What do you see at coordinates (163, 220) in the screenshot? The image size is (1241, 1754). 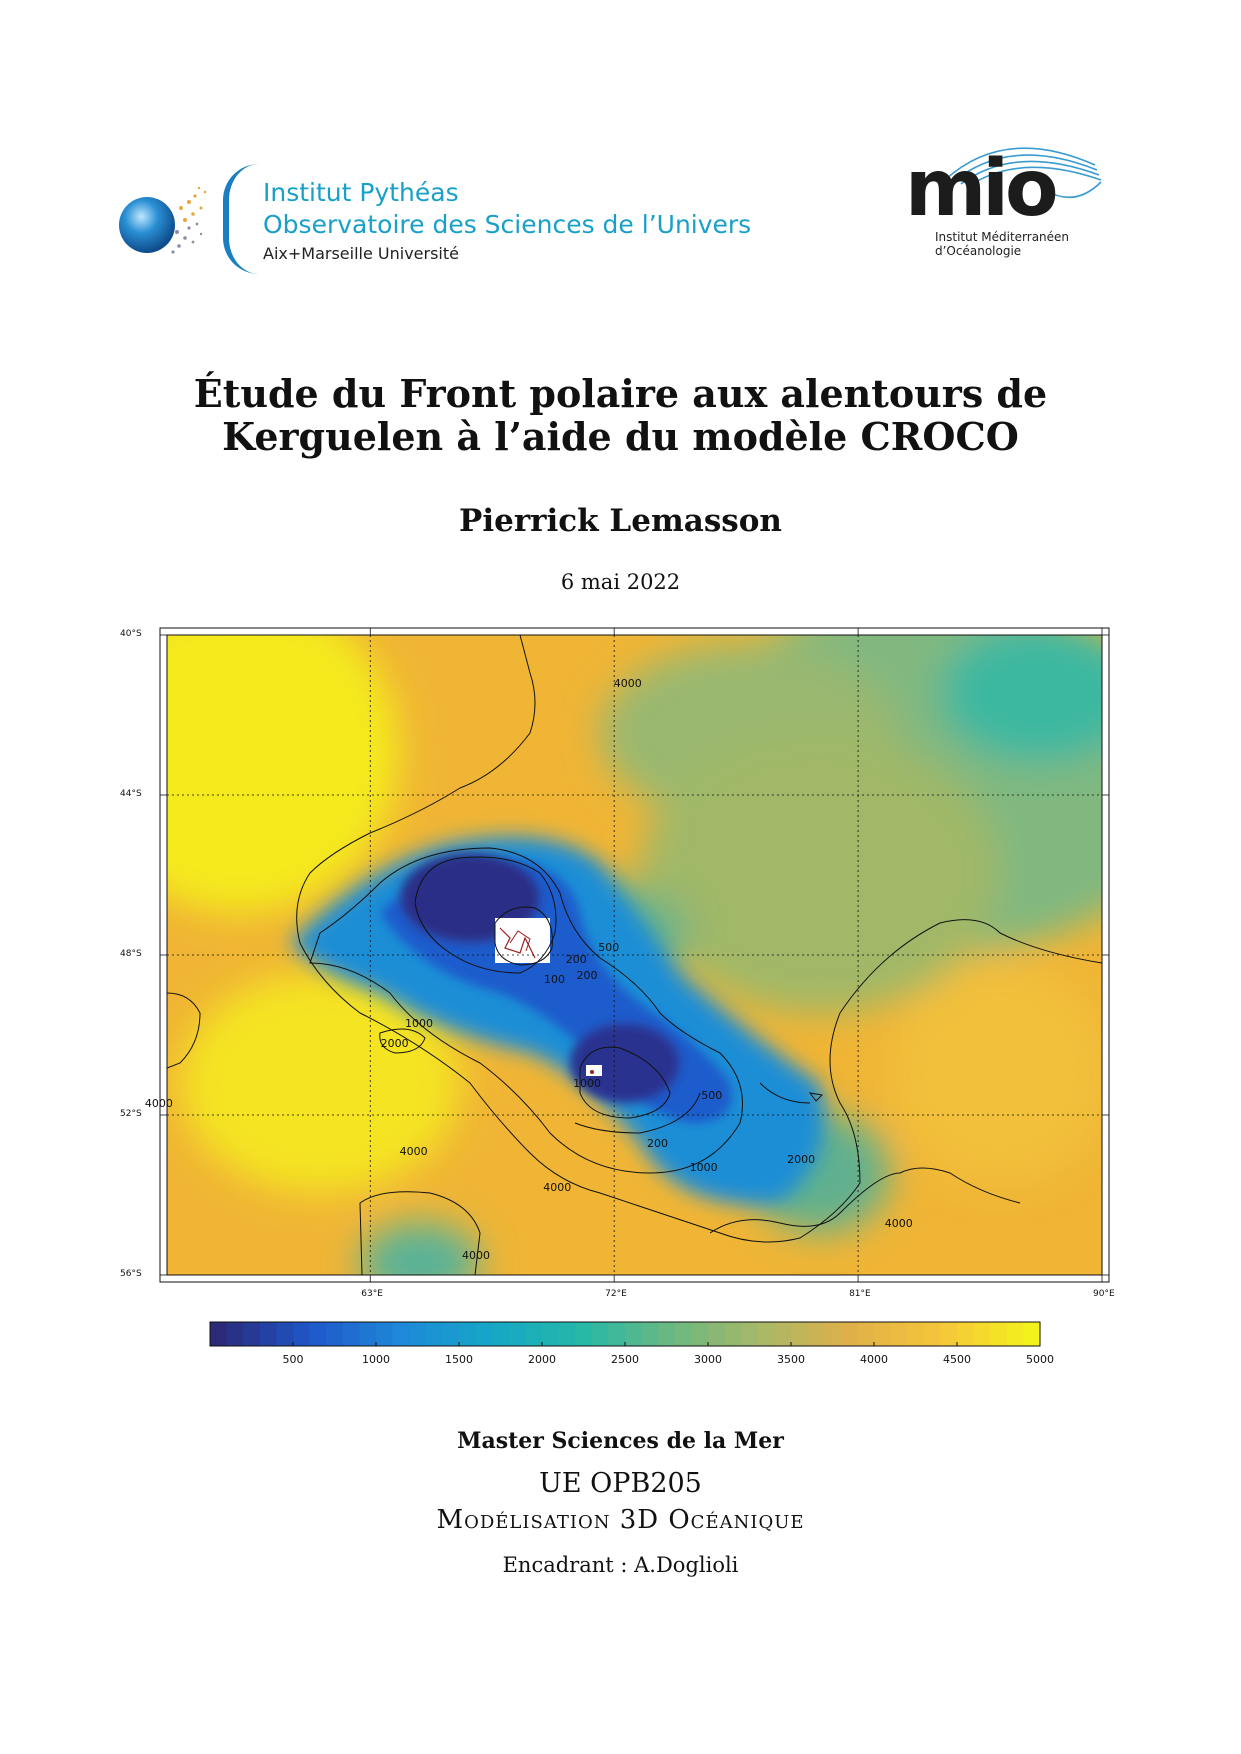 I see `globe-icon` at bounding box center [163, 220].